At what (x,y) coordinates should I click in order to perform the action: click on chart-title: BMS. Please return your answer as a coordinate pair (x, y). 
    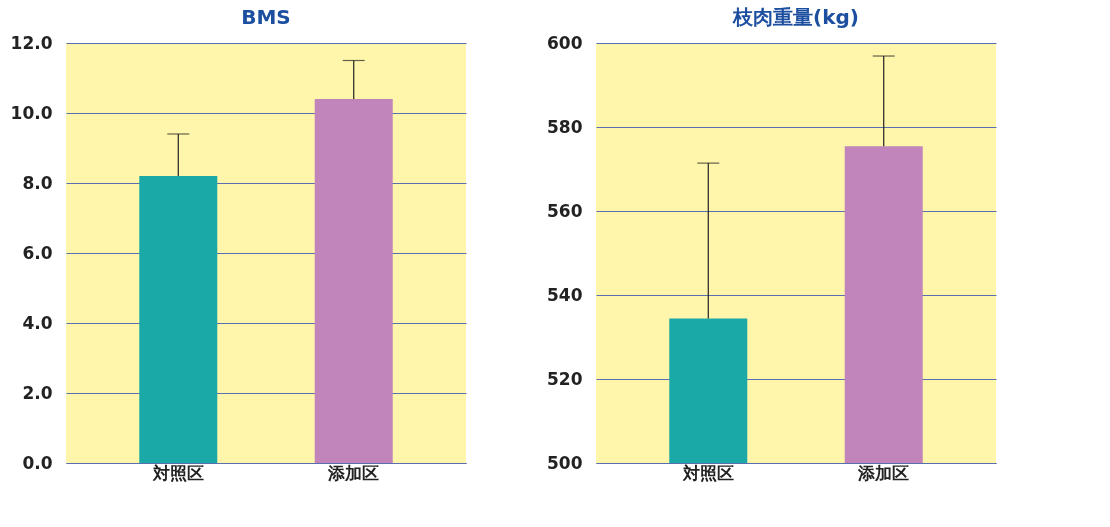
    Looking at the image, I should click on (266, 17).